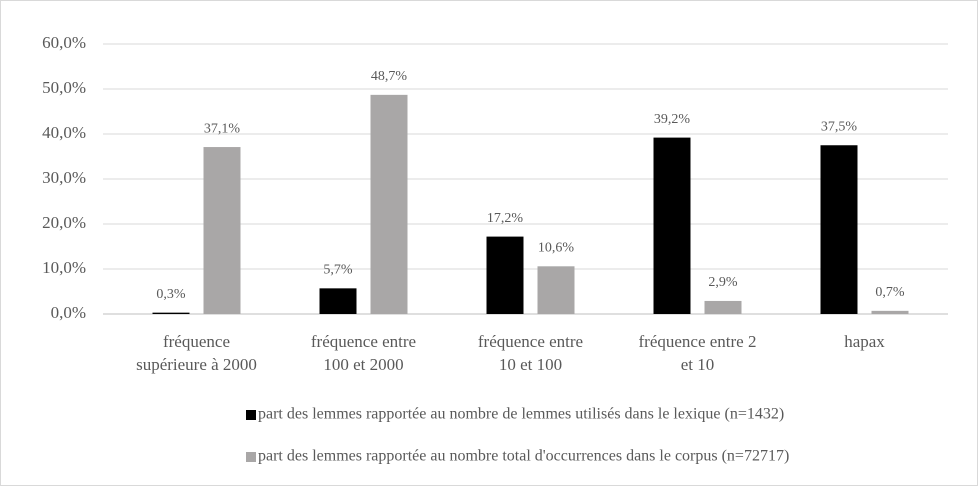 The width and height of the screenshot is (979, 487). I want to click on y-tick-label: 40,0%, so click(64, 132).